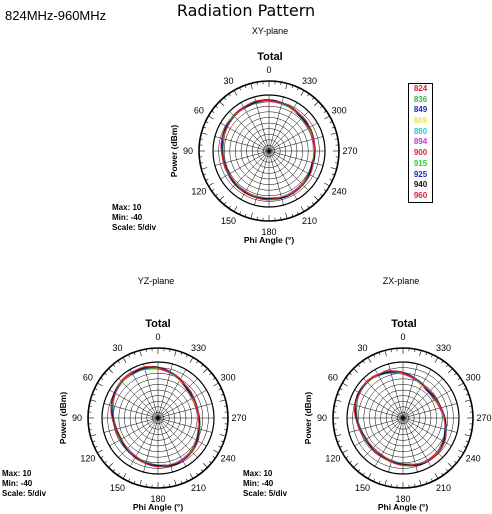  What do you see at coordinates (198, 488) in the screenshot?
I see `angle-tick-label: 210` at bounding box center [198, 488].